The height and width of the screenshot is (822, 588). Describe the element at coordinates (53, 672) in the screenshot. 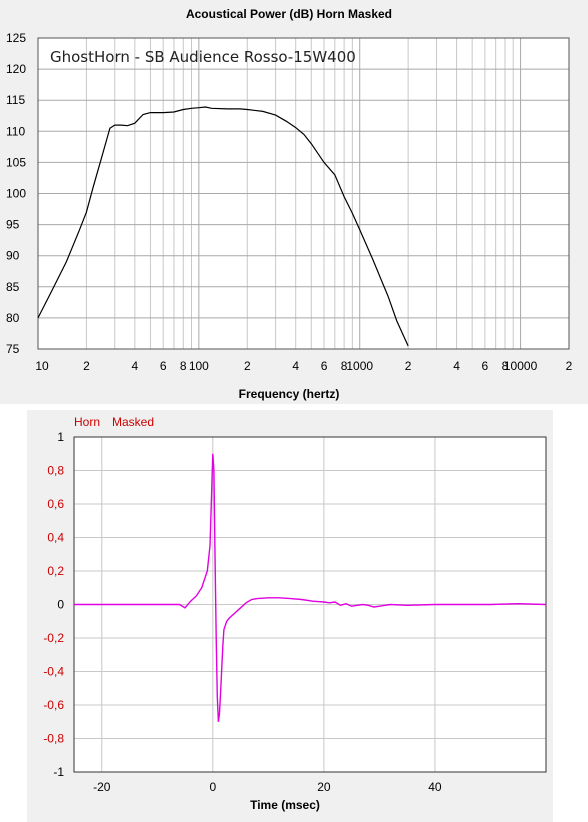

I see `y-tick-label: -0,4` at that location.